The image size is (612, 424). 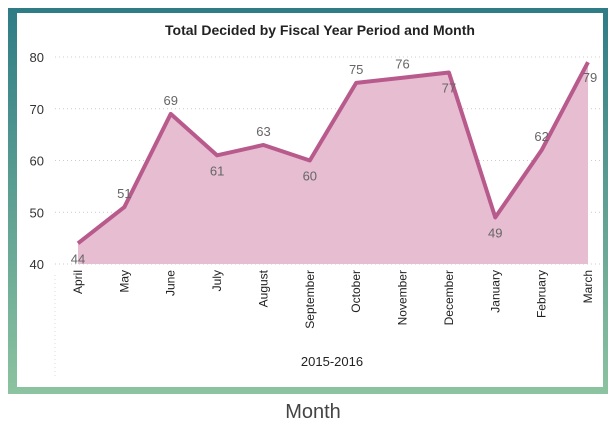 What do you see at coordinates (310, 299) in the screenshot?
I see `x-tick-label: September` at bounding box center [310, 299].